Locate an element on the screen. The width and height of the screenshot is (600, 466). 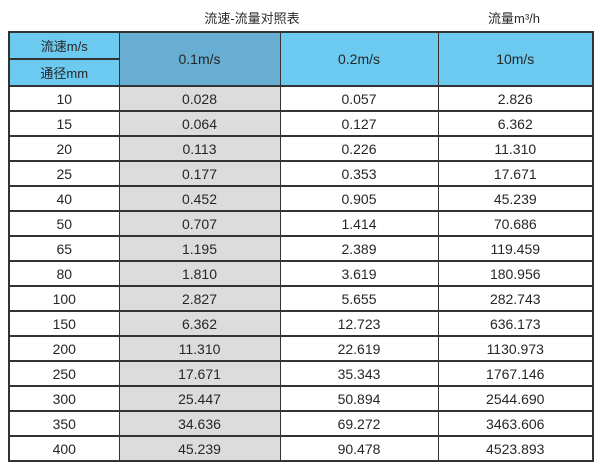
flow-value-0.1ms-cell: 1.810 is located at coordinates (199, 273).